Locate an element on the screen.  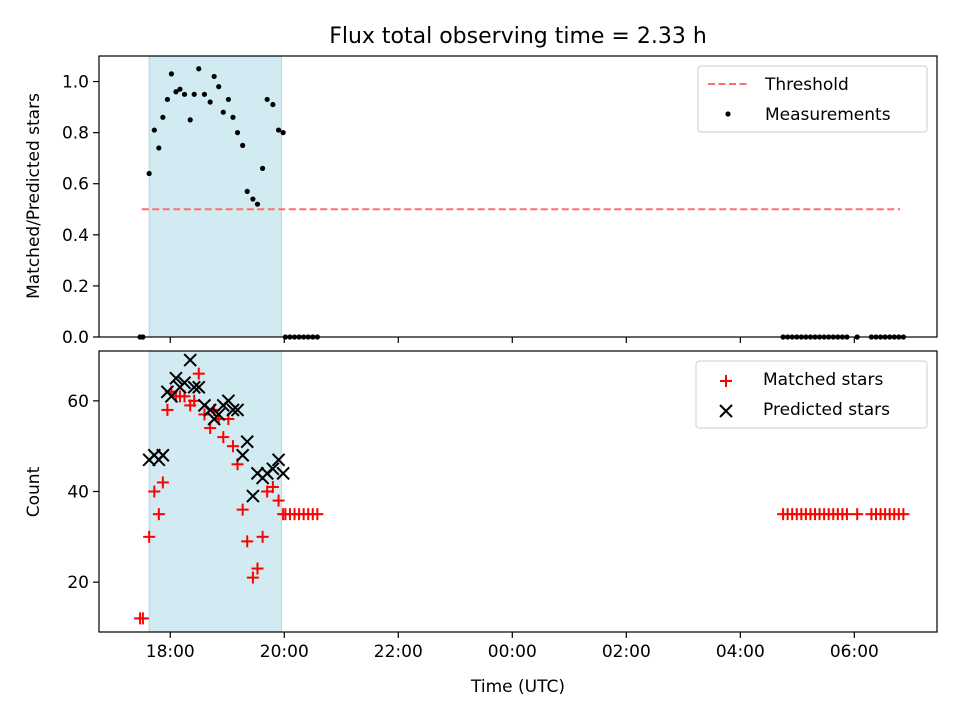
x-axis-label: Time (UTC) is located at coordinates (517, 687).